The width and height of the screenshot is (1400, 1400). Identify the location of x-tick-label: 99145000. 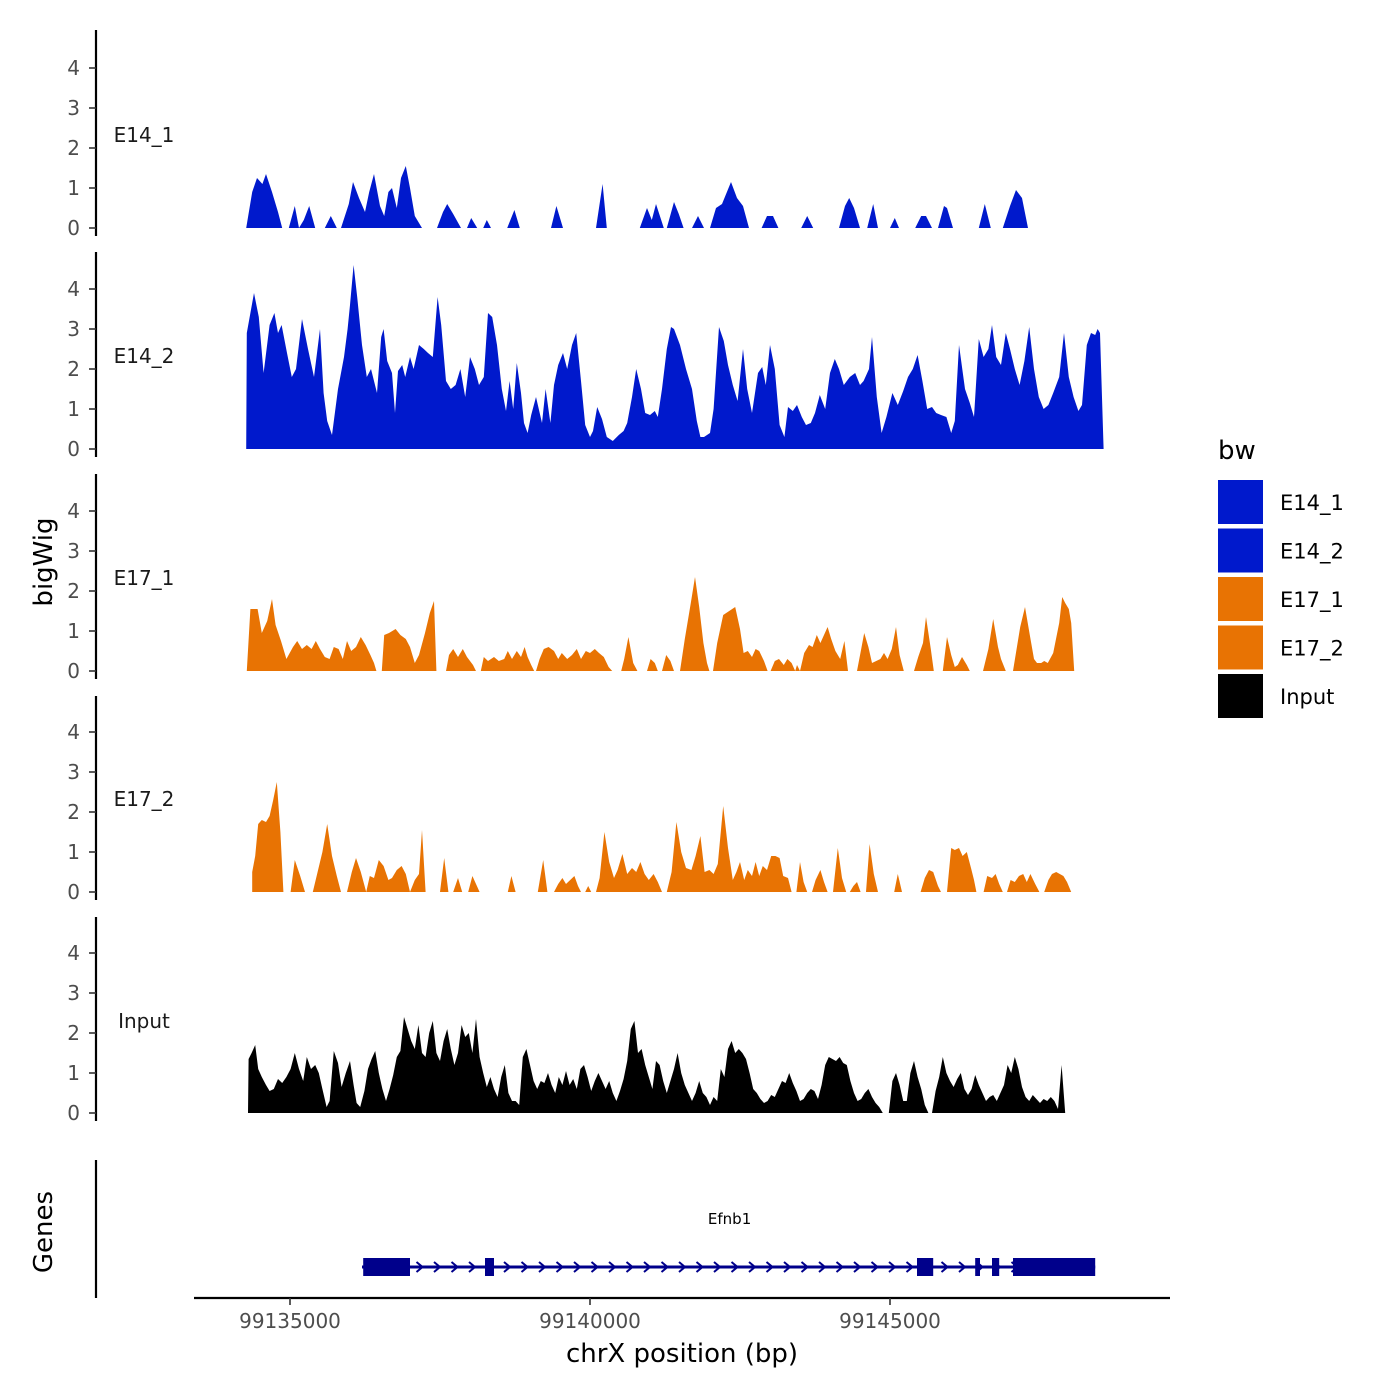
(890, 1321).